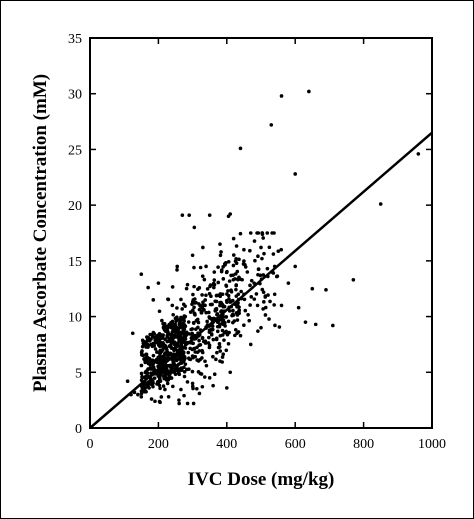  What do you see at coordinates (75, 150) in the screenshot?
I see `y-tick-label: 25` at bounding box center [75, 150].